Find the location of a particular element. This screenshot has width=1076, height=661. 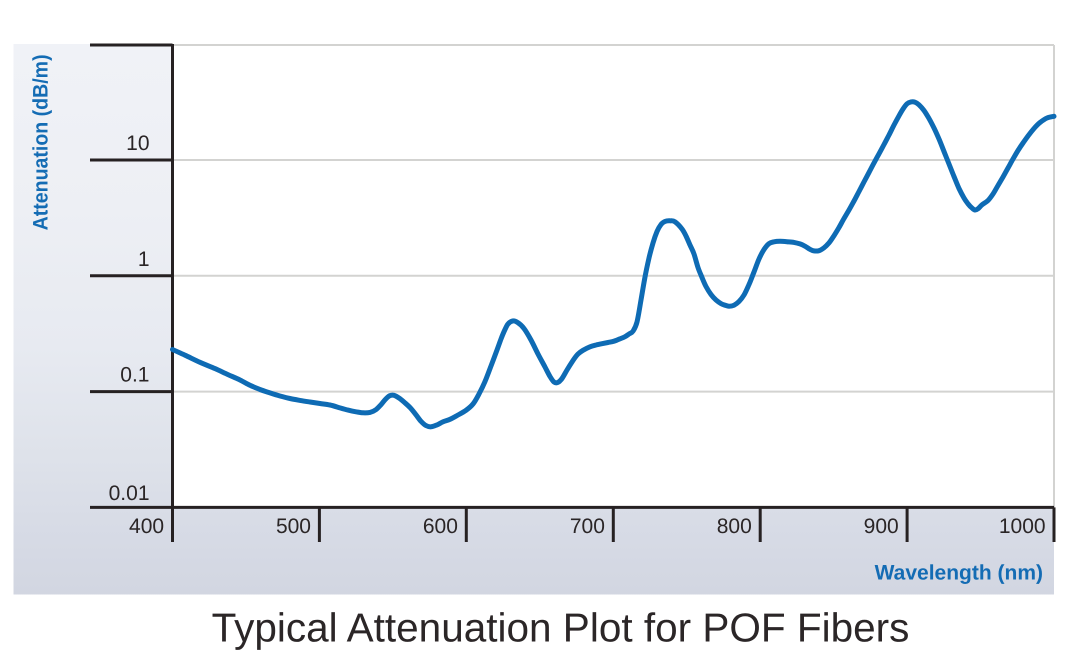

svg-text: 900 is located at coordinates (881, 526).